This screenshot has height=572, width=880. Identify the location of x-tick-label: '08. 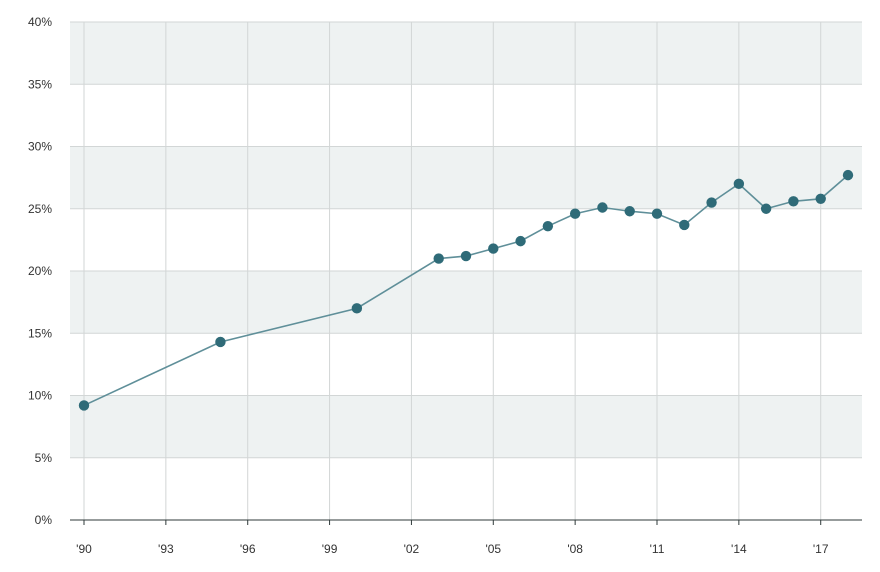
(575, 549).